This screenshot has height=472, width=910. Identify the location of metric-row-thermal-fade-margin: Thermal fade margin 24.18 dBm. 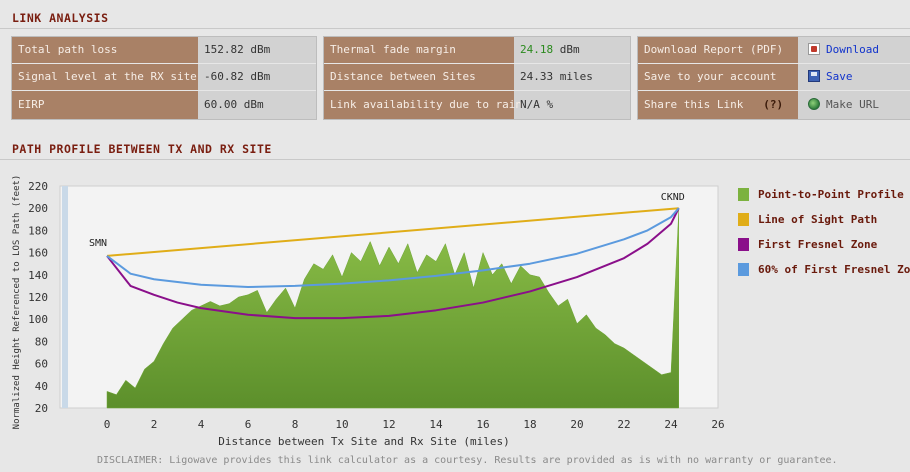
(477, 50).